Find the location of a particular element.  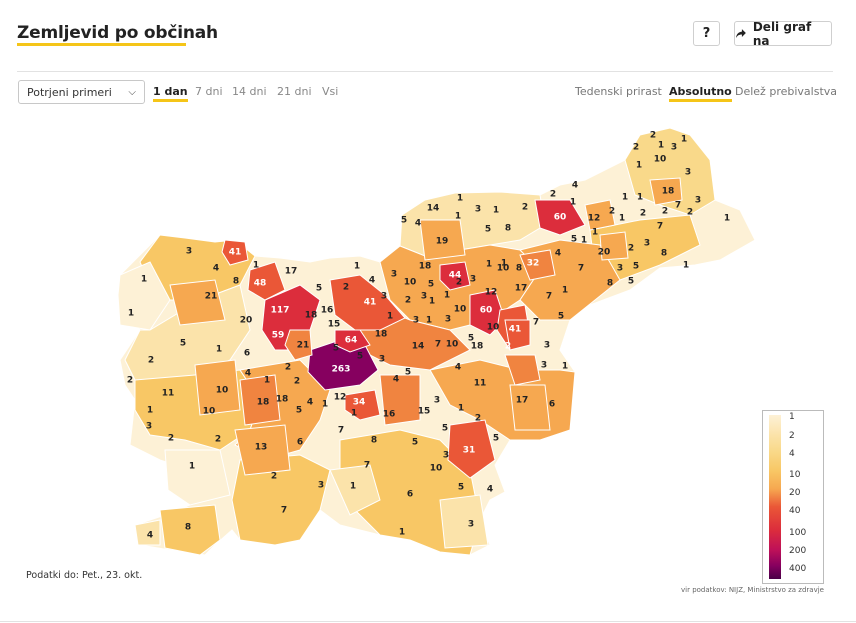

region-sentjur is located at coordinates (522, 370).